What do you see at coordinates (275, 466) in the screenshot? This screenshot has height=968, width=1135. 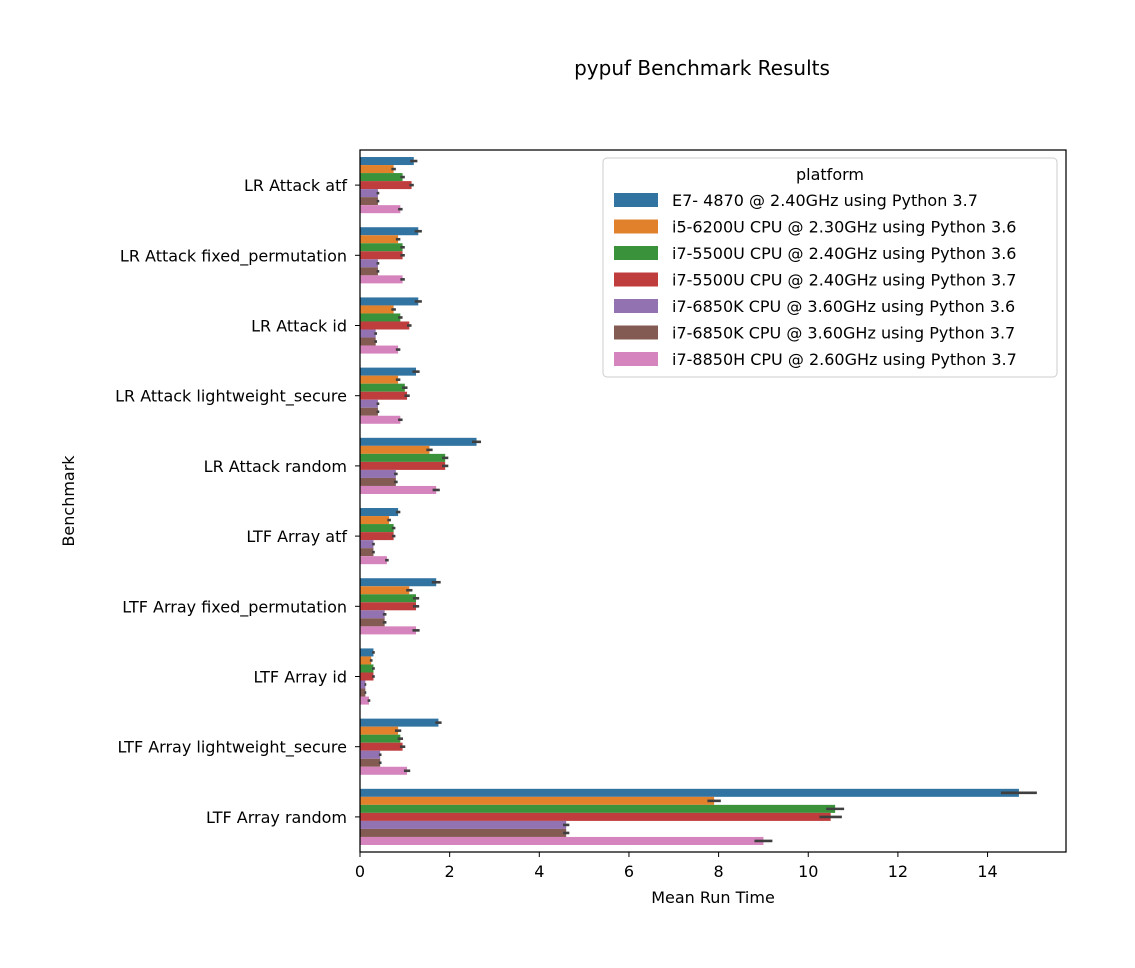 I see `y-tick-label: LR Attack random` at bounding box center [275, 466].